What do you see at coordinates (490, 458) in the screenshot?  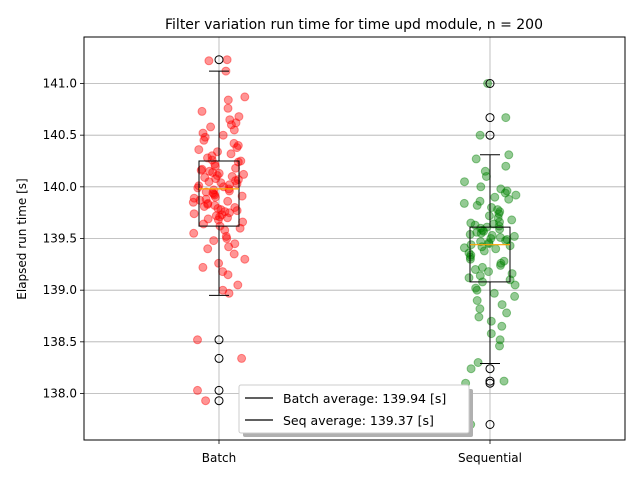 I see `x-tick-label: Sequential` at bounding box center [490, 458].